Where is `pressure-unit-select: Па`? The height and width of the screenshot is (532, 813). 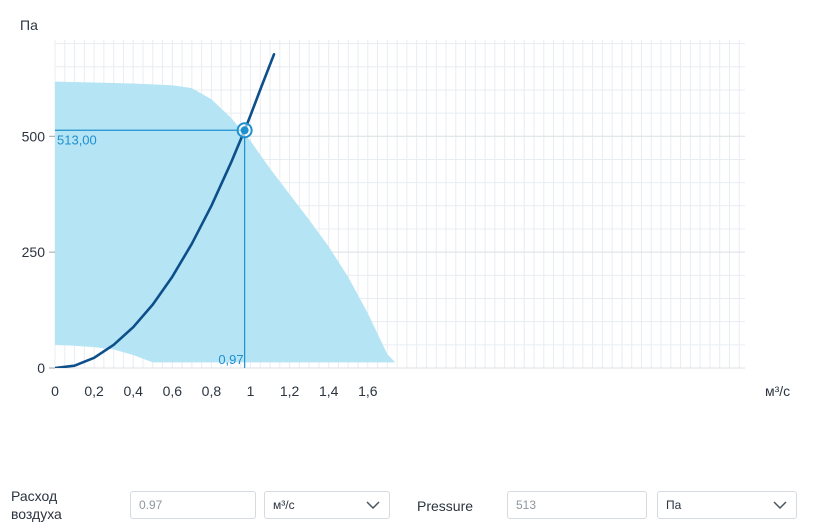
pressure-unit-select: Па is located at coordinates (727, 505).